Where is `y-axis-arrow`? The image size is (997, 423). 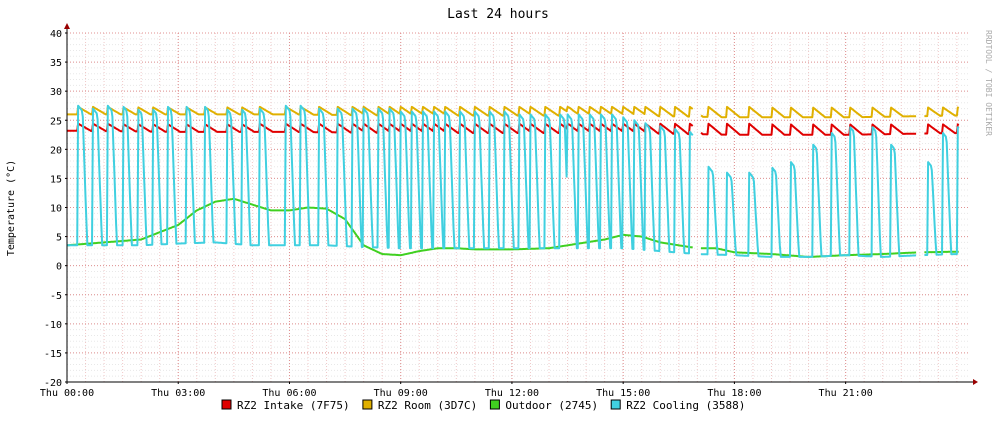 y-axis-arrow is located at coordinates (67, 26).